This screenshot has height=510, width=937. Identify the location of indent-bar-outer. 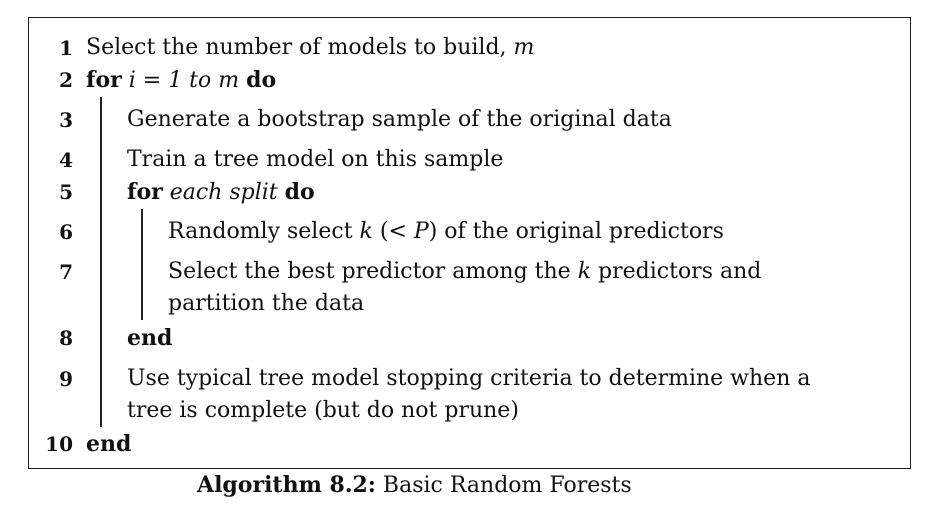
(101, 262).